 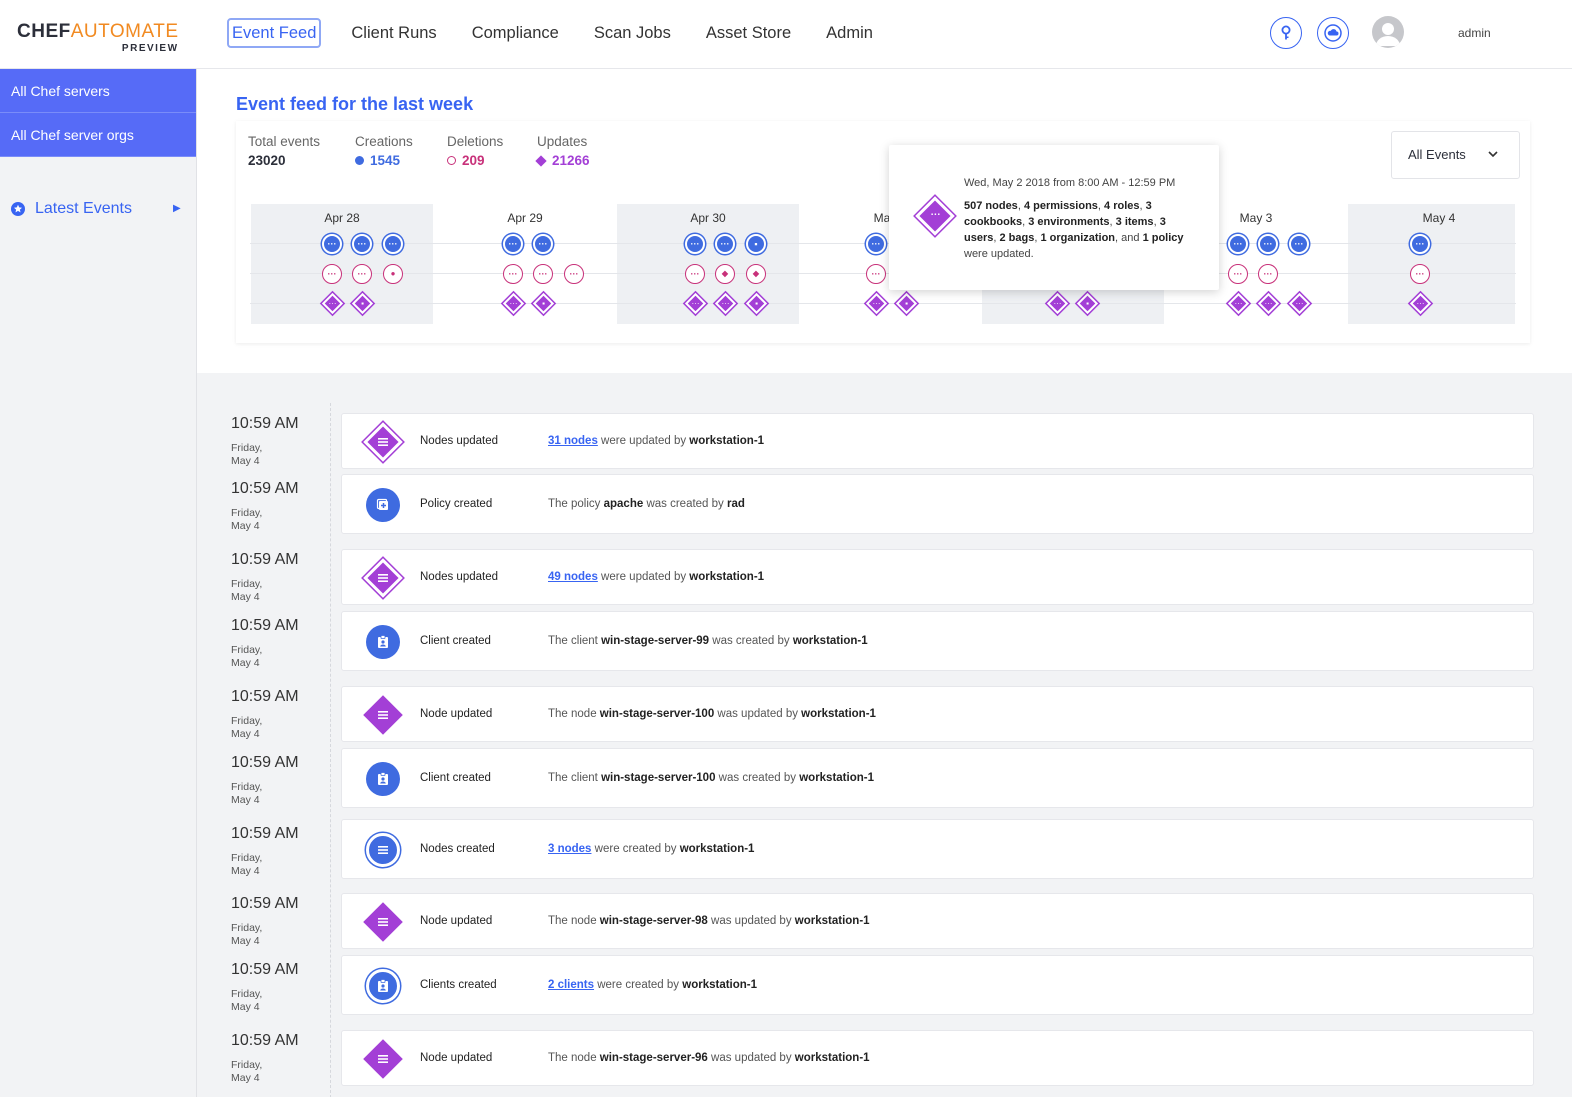 I want to click on key-icon, so click(x=1286, y=33).